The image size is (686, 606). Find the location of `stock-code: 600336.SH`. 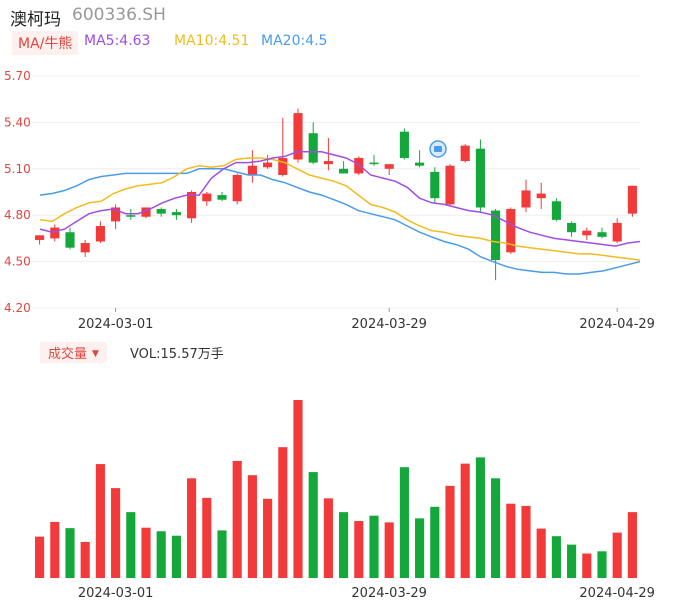

stock-code: 600336.SH is located at coordinates (119, 15).